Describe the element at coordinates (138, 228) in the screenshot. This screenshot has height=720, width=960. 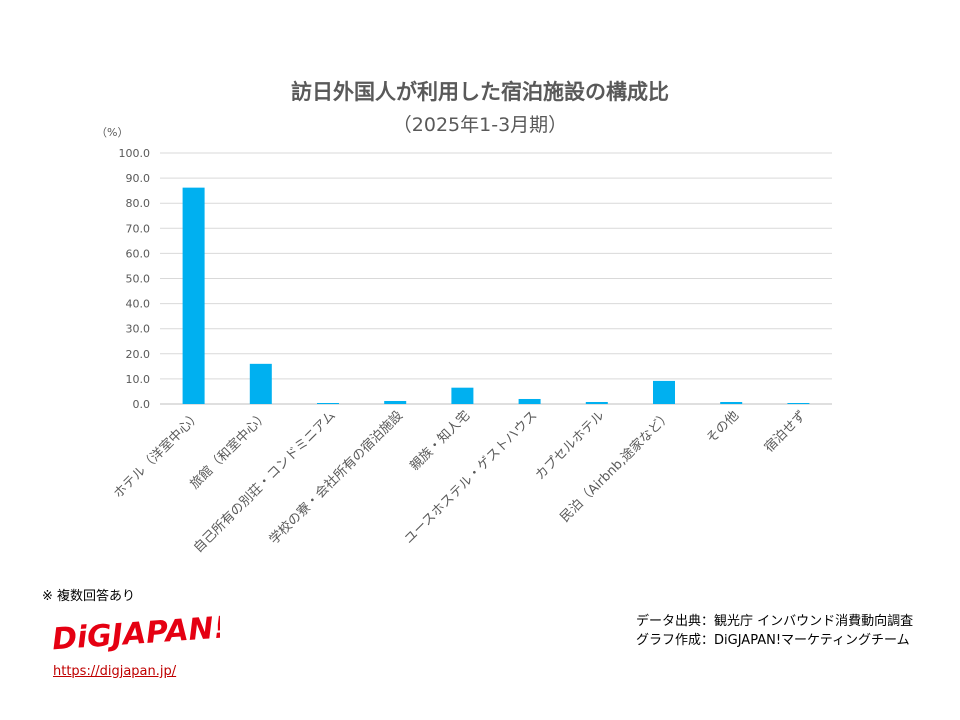
I see `y-tick-label: 70.0` at that location.